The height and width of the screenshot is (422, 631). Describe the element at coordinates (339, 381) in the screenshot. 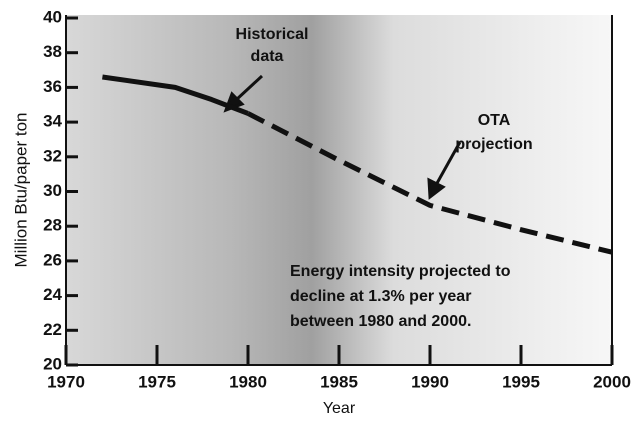

I see `x-tick-label: 1985` at that location.